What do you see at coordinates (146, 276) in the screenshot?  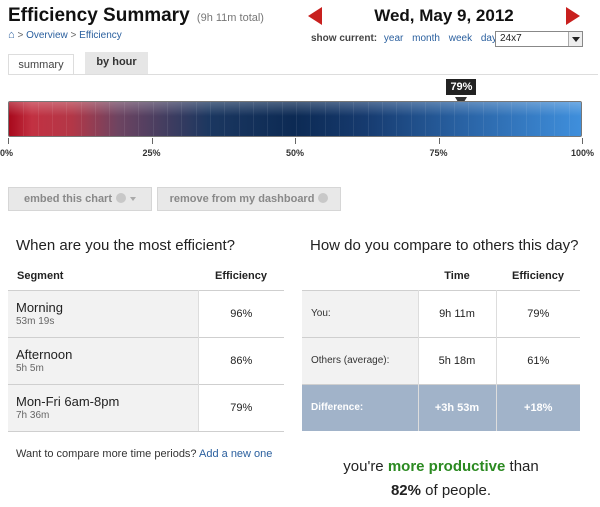 I see `table-header-row: Segment Efficiency` at bounding box center [146, 276].